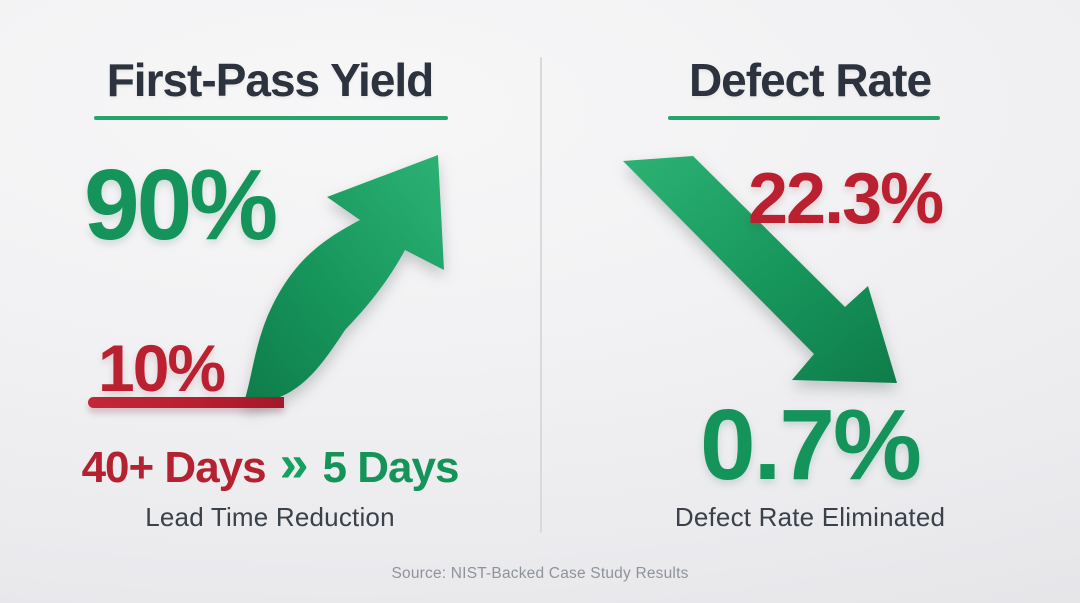  What do you see at coordinates (174, 467) in the screenshot?
I see `lead-time-before: 40+ Days` at bounding box center [174, 467].